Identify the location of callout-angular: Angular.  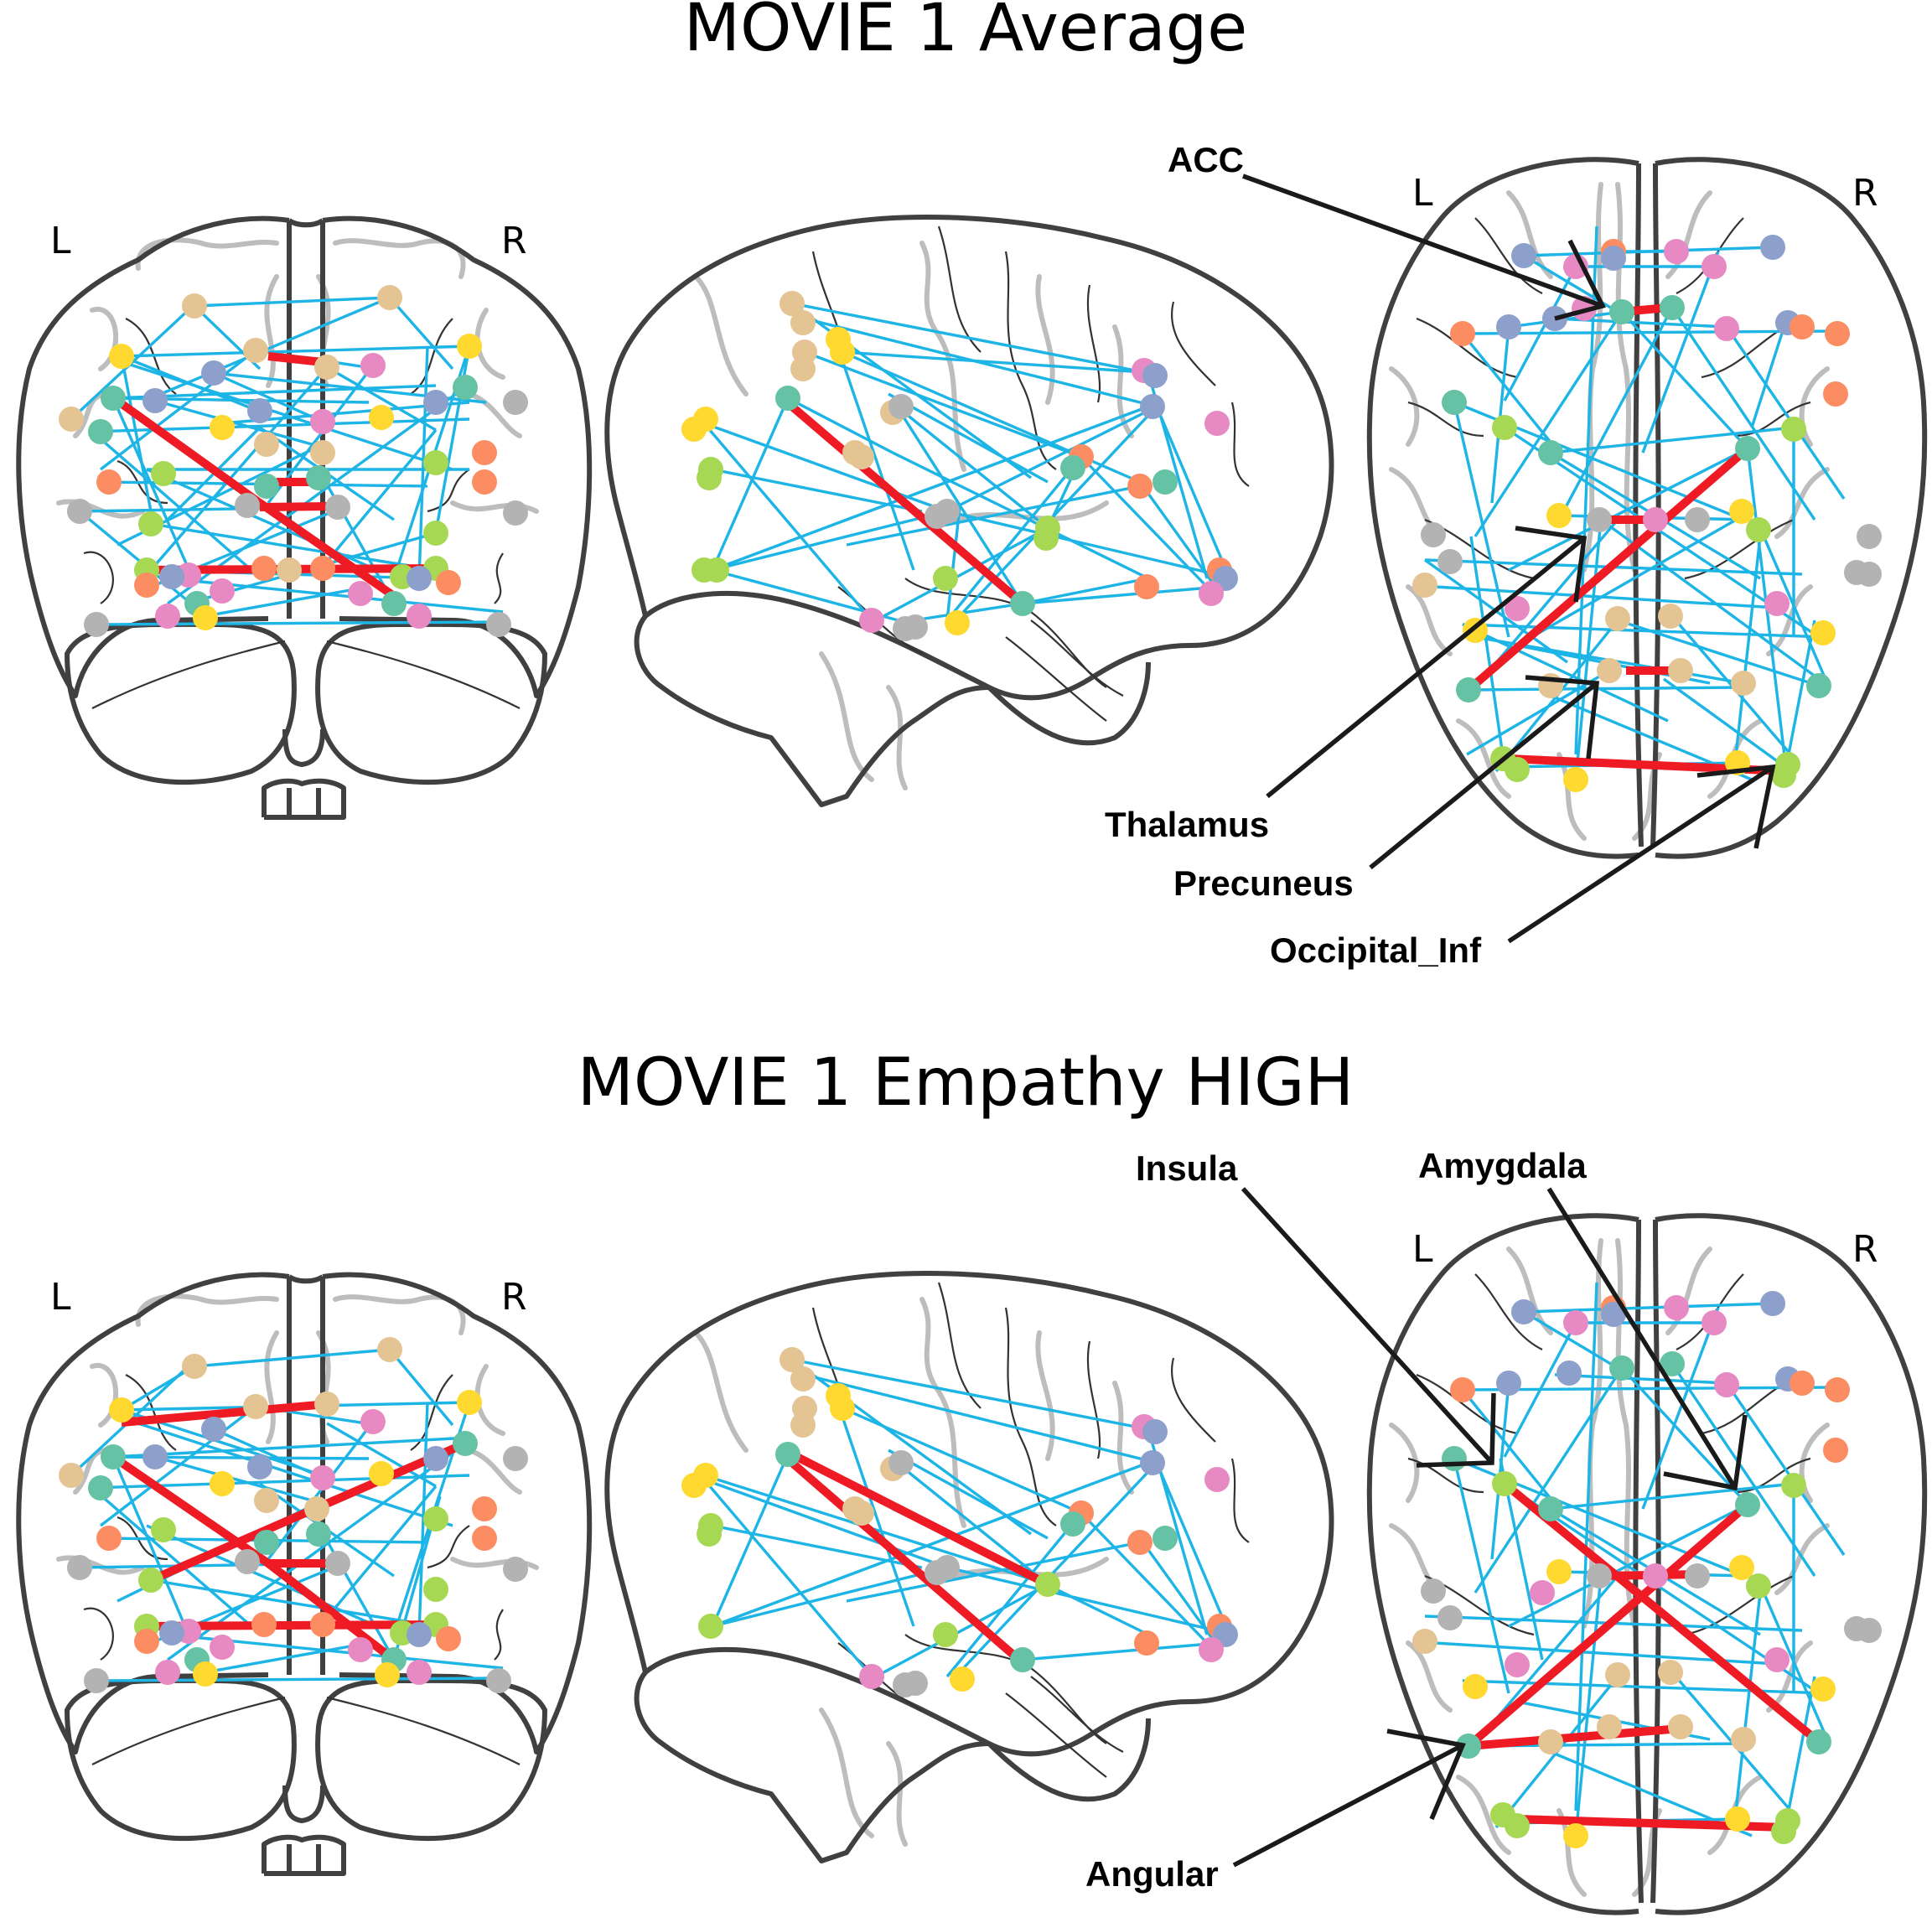
(1152, 1874).